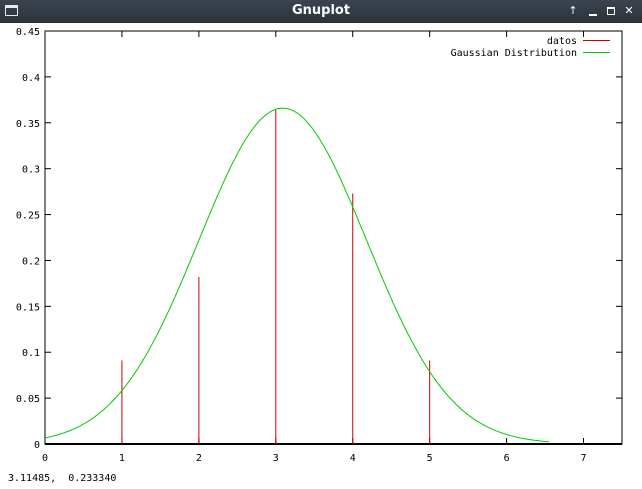 Image resolution: width=642 pixels, height=489 pixels. What do you see at coordinates (593, 11) in the screenshot?
I see `minimize-button` at bounding box center [593, 11].